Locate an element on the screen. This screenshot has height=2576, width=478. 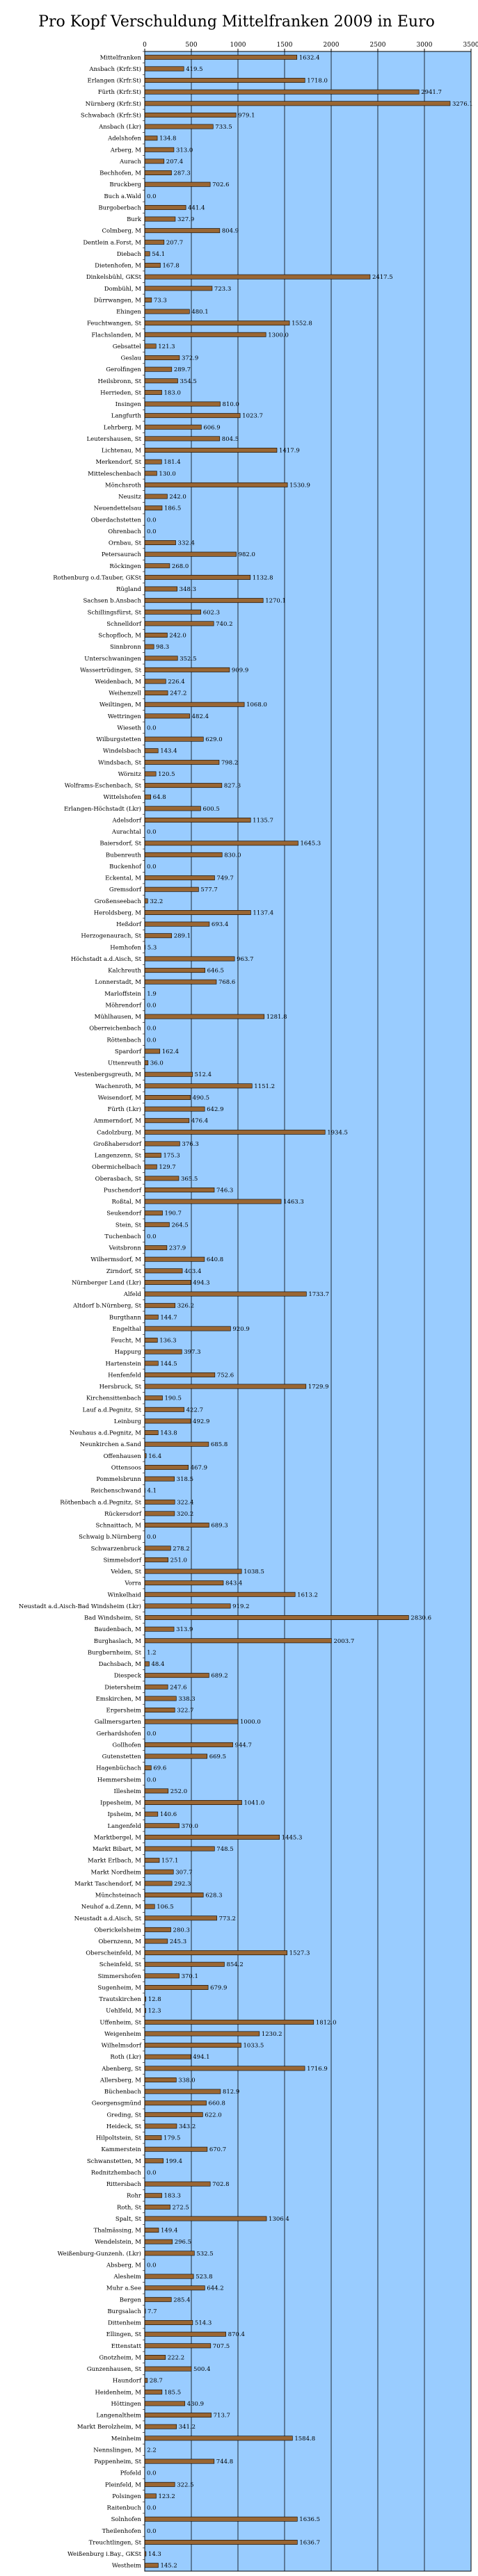
category-label: Oberdachstetten is located at coordinates (116, 520).